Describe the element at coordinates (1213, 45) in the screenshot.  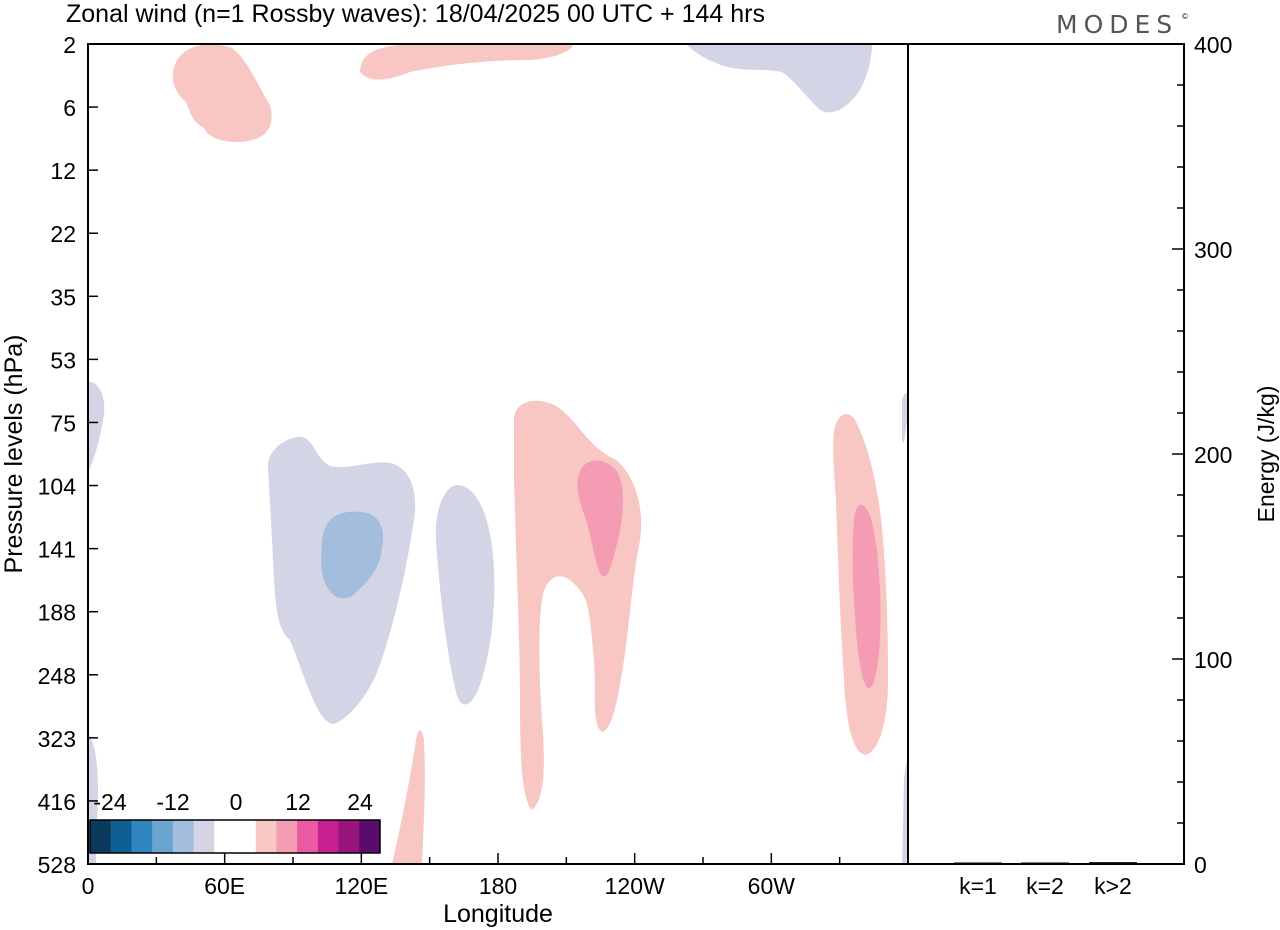
I see `energy-tick-label: 400` at that location.